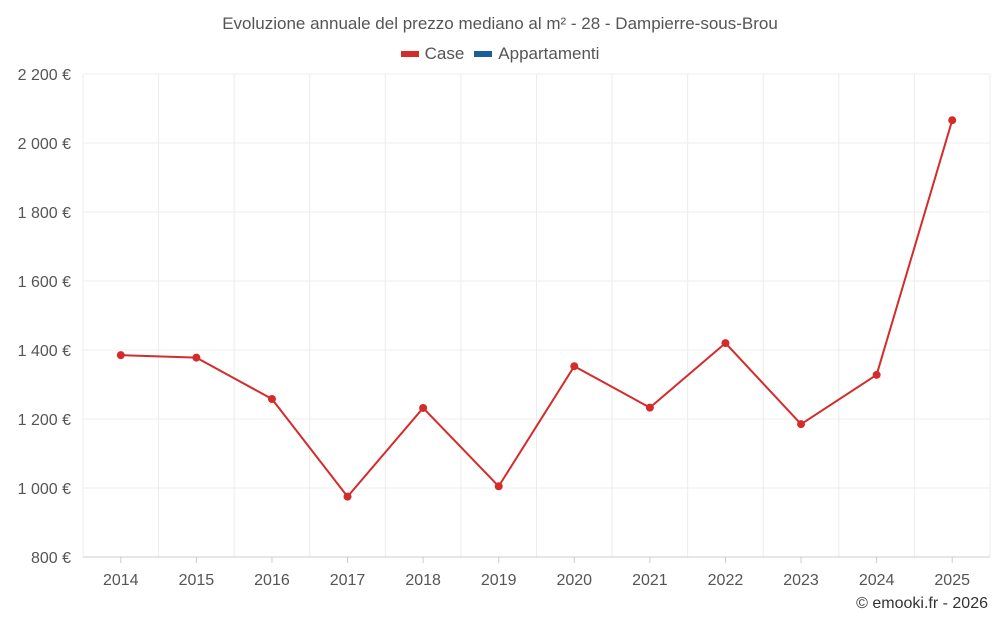  Describe the element at coordinates (922, 603) in the screenshot. I see `credit-text: © emooki.fr - 2026` at that location.